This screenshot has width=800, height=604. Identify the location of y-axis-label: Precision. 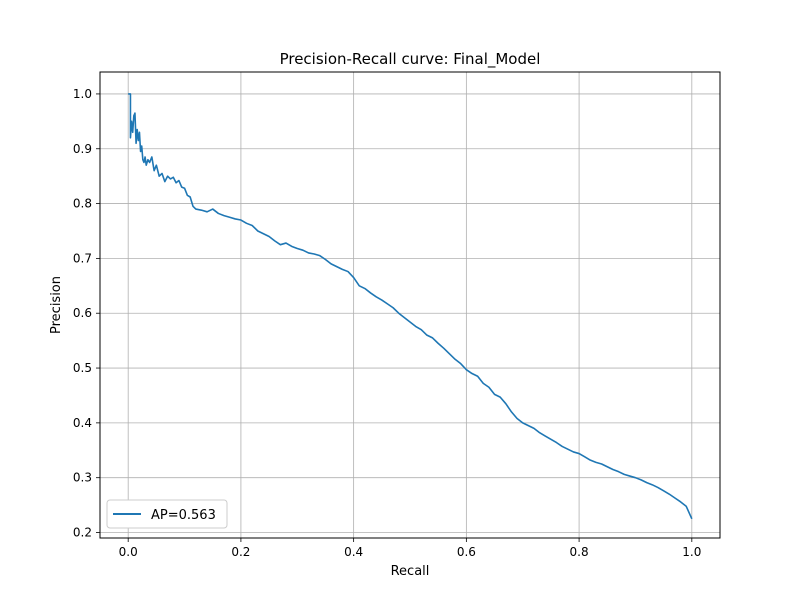
(56, 305).